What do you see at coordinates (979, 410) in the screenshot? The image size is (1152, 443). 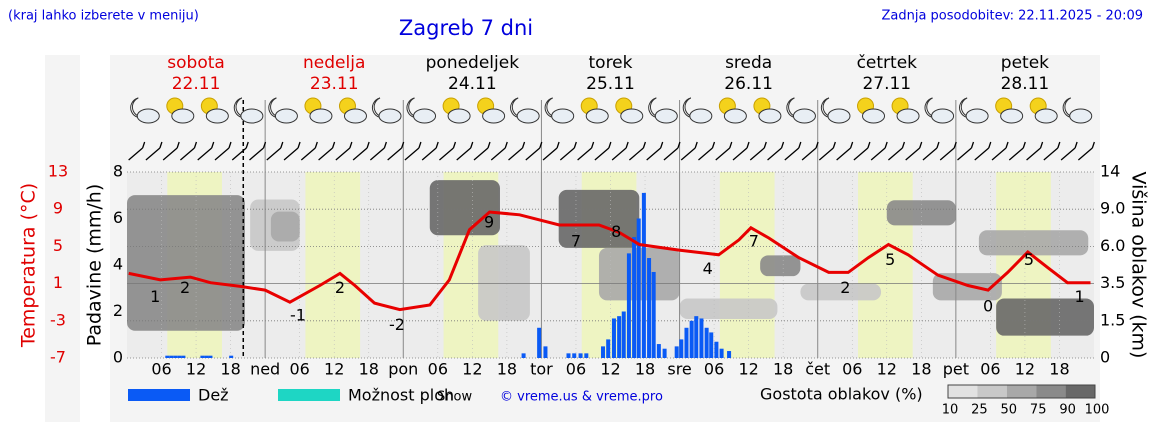 I see `density-level-label: 25` at bounding box center [979, 410].